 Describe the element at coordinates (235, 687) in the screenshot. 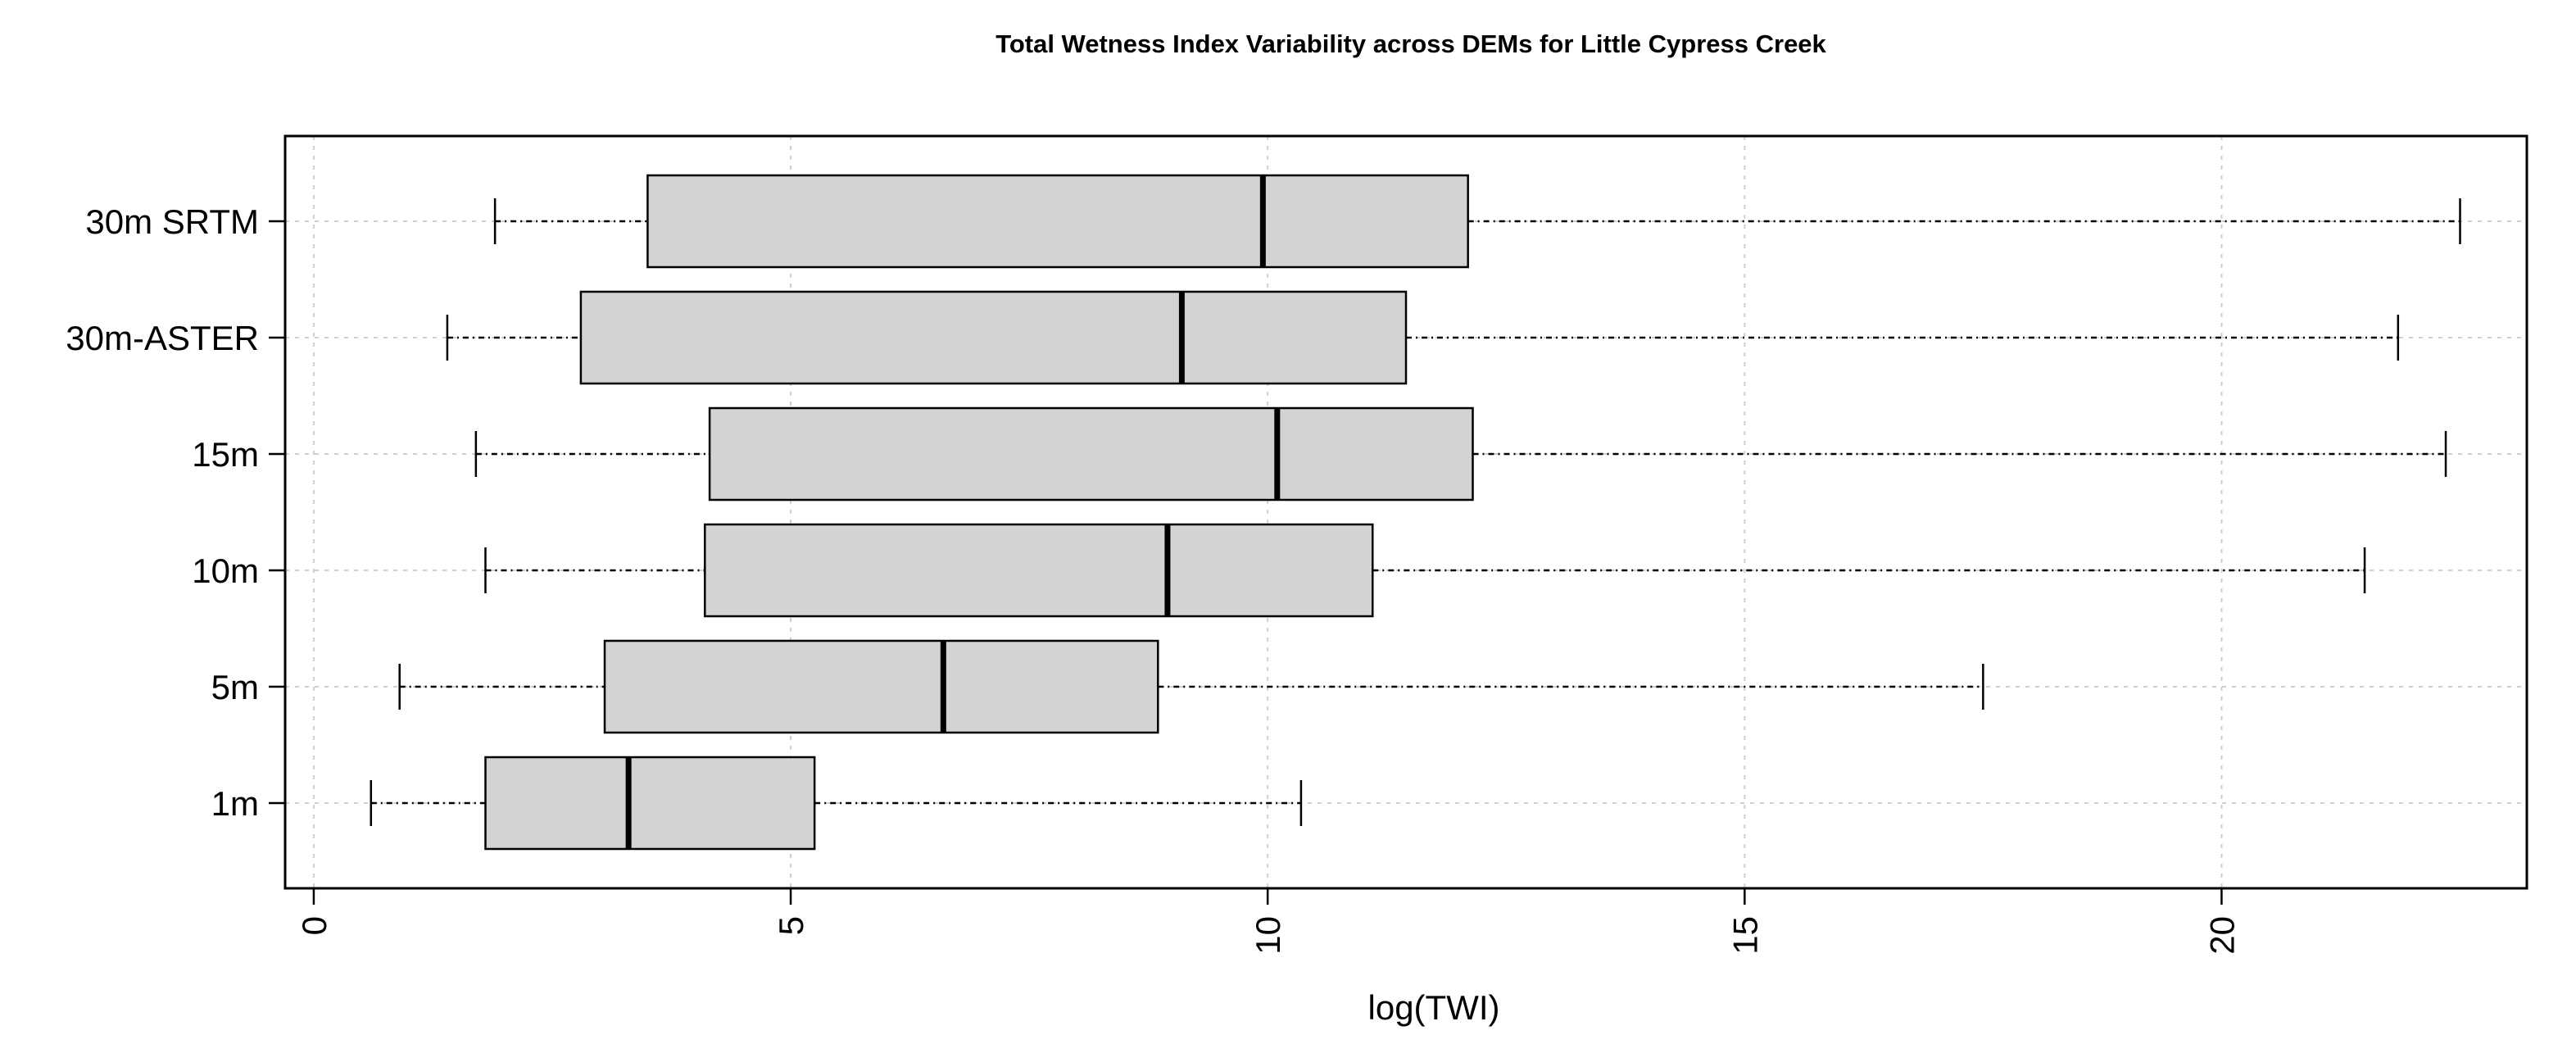

I see `y-tick-label: 5m` at that location.